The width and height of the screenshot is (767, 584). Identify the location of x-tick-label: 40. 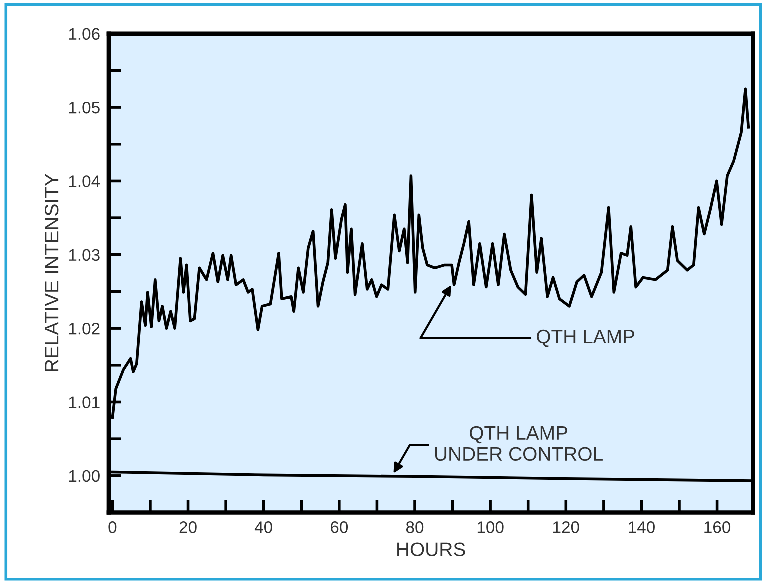
(263, 528).